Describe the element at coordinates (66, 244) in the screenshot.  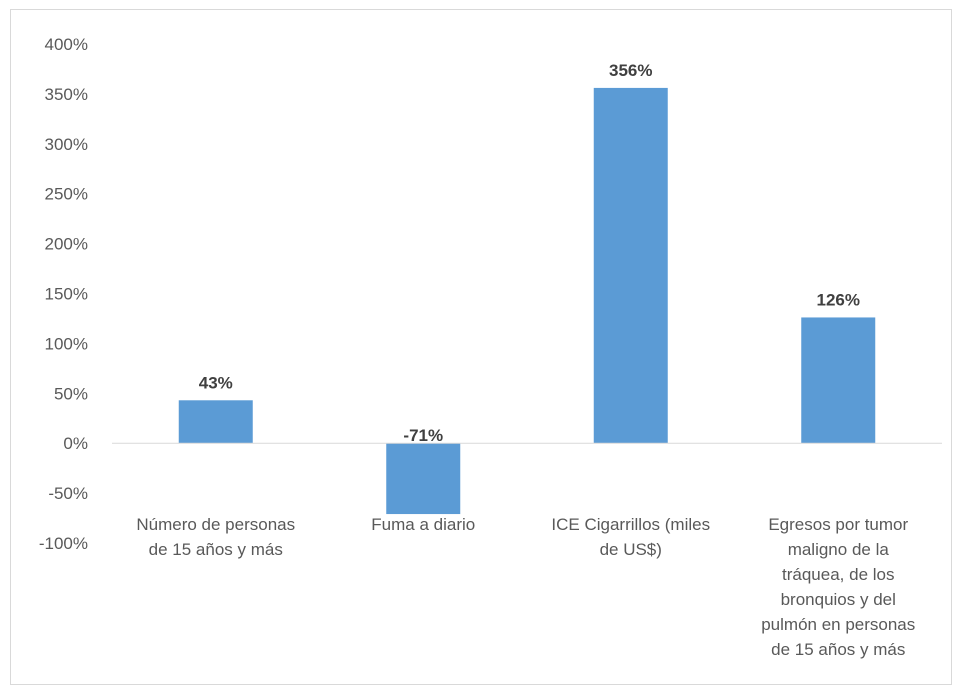
I see `y-tick-label: 200%` at that location.